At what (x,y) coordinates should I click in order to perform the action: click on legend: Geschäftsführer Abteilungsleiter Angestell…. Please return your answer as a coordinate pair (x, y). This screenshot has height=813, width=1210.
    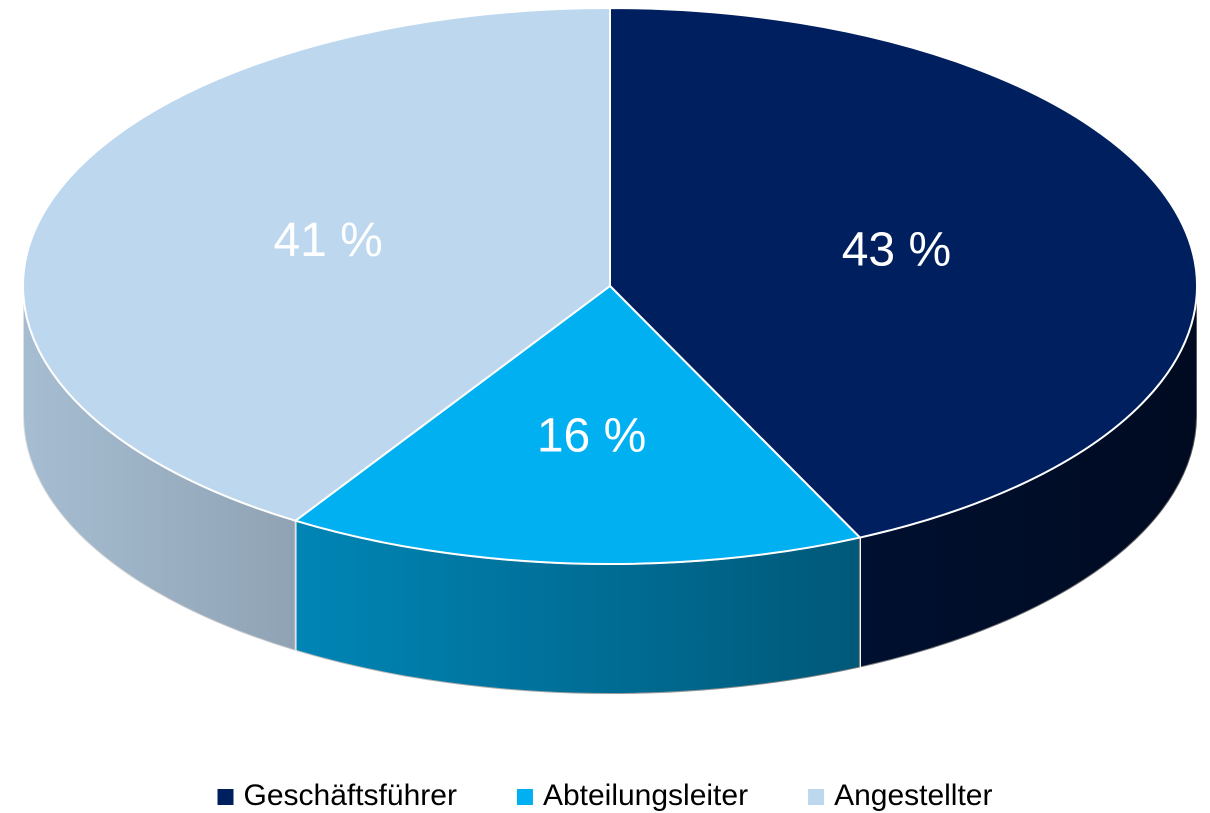
    Looking at the image, I should click on (605, 795).